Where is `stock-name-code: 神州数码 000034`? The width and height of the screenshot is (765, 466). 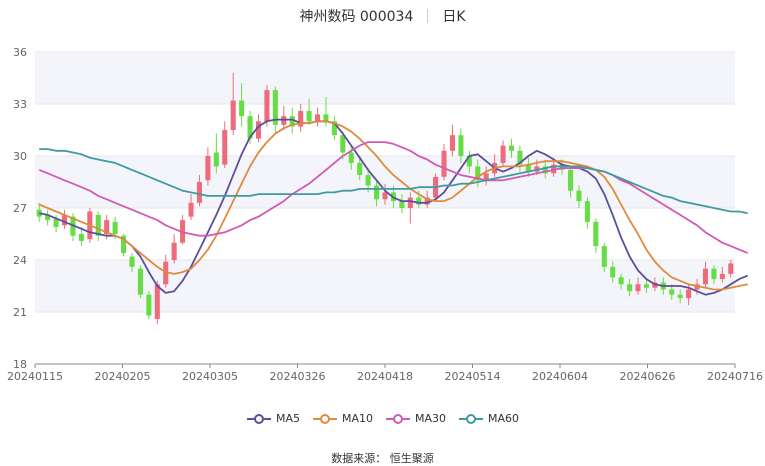
stock-name-code: 神州数码 000034 is located at coordinates (356, 17).